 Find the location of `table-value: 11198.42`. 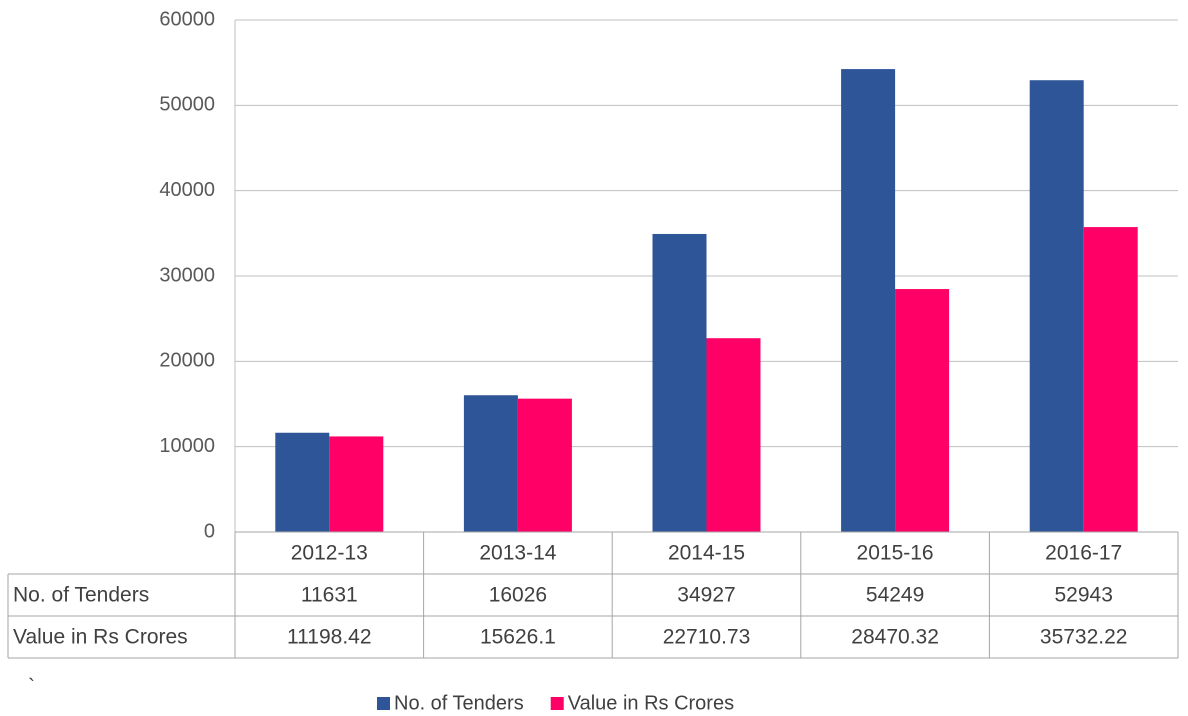

table-value: 11198.42 is located at coordinates (329, 637).